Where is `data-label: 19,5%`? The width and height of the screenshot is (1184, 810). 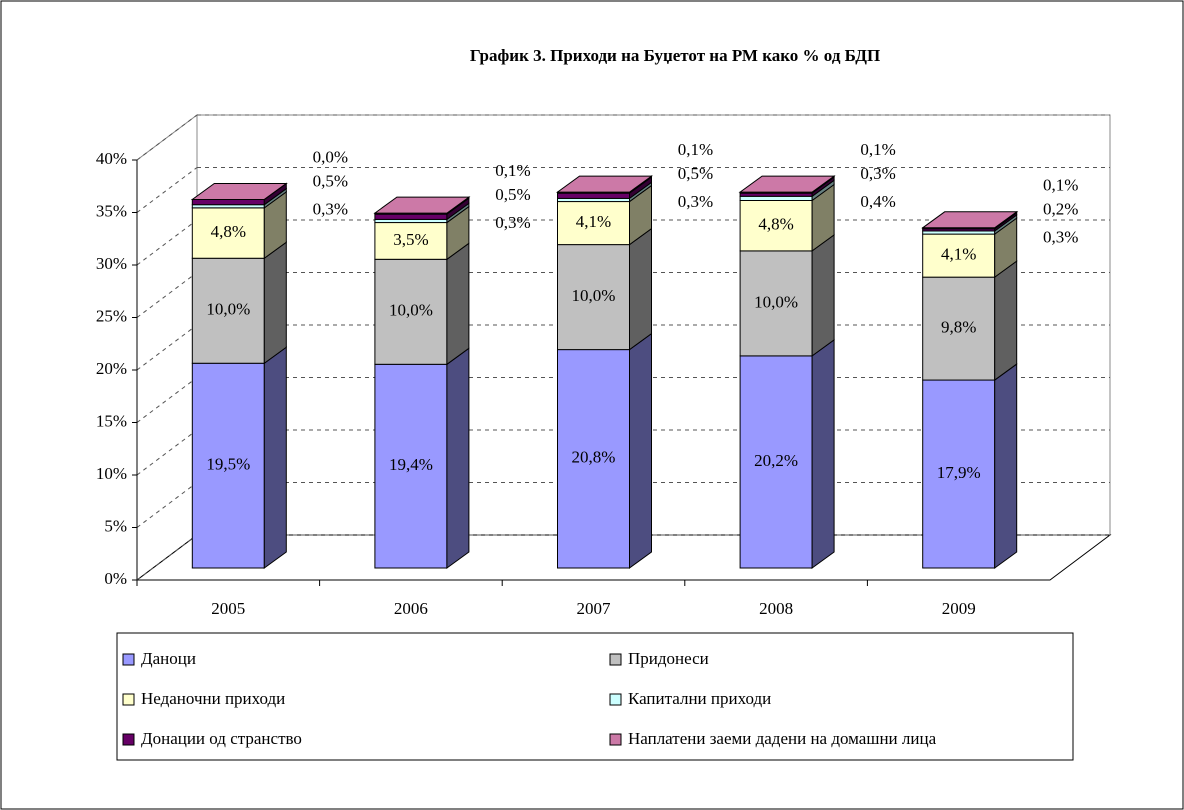
data-label: 19,5% is located at coordinates (228, 464).